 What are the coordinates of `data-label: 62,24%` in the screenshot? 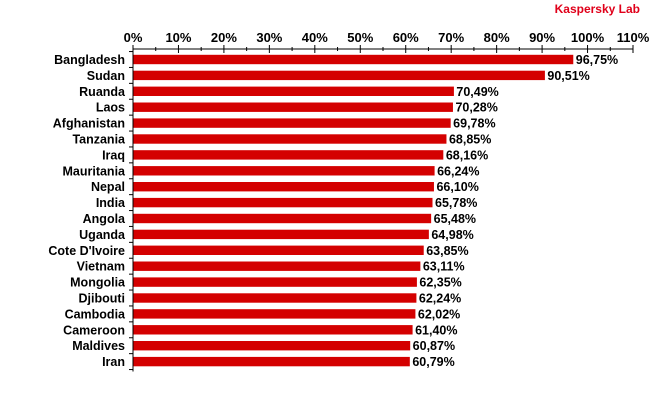 It's located at (440, 299).